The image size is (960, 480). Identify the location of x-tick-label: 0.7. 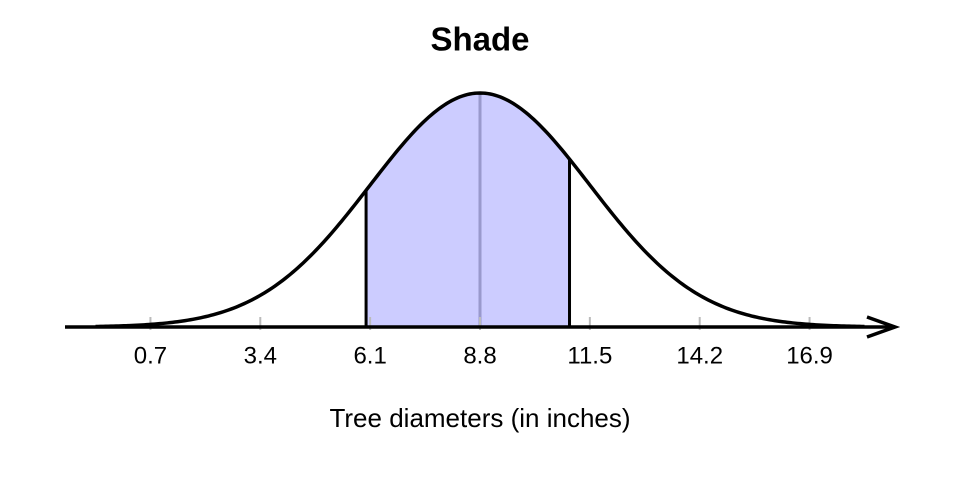
(150, 355).